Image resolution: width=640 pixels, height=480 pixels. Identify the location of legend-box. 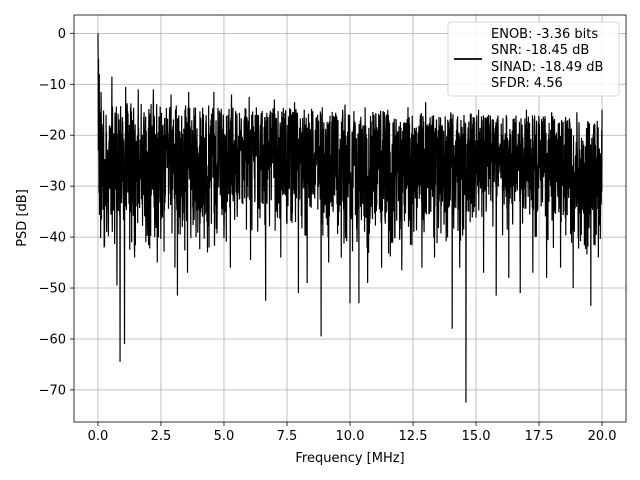
(533, 59).